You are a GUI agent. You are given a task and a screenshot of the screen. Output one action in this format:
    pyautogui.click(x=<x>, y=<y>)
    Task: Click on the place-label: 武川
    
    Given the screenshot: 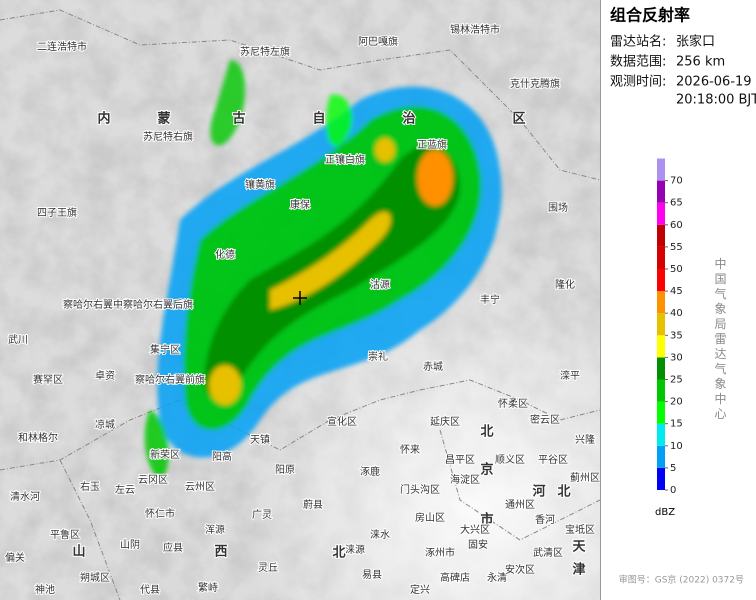 What is the action you would take?
    pyautogui.click(x=18, y=339)
    